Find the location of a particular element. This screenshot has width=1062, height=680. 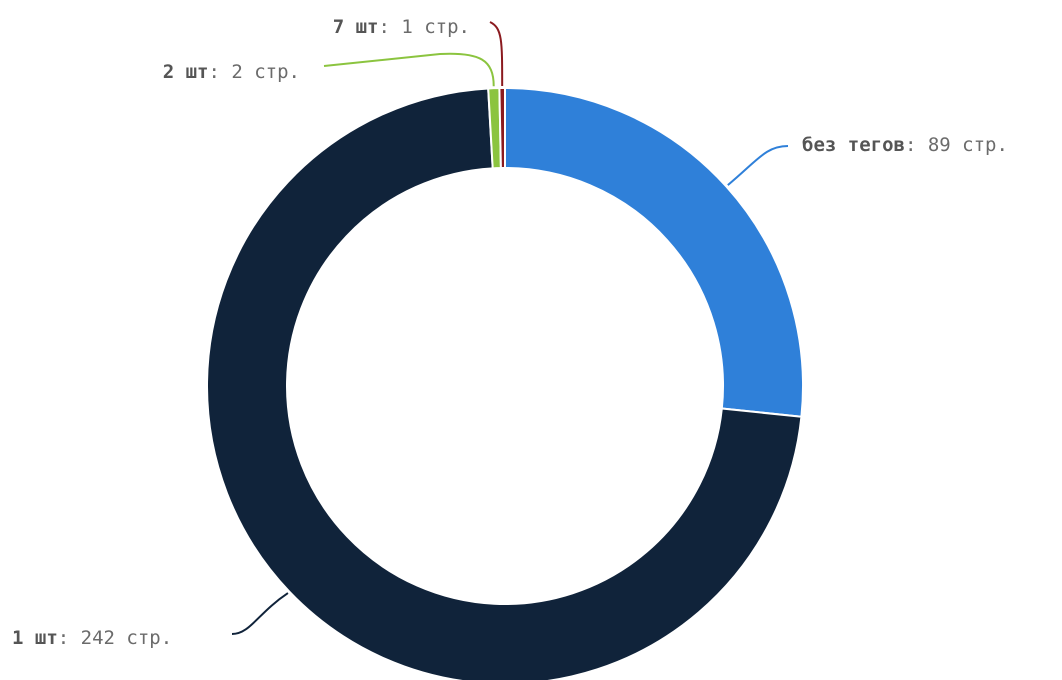

data-label-category: 7 шт is located at coordinates (356, 27).